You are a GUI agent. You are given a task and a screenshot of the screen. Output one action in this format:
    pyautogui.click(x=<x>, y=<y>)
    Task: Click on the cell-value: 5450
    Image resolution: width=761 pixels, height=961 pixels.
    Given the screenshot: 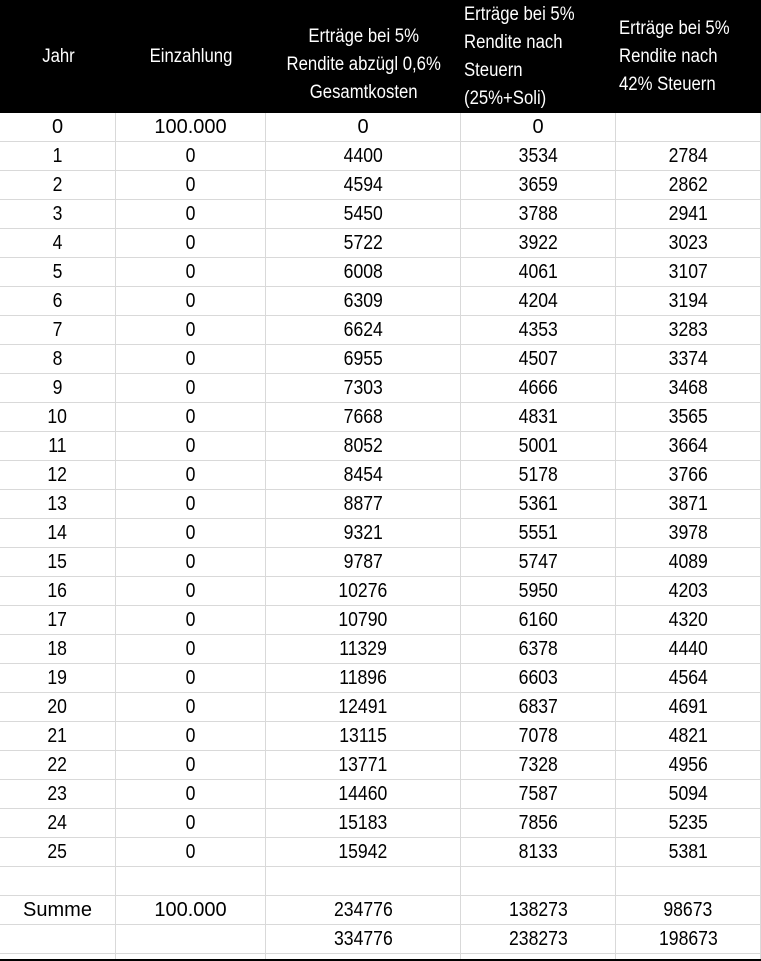 What is the action you would take?
    pyautogui.click(x=363, y=213)
    